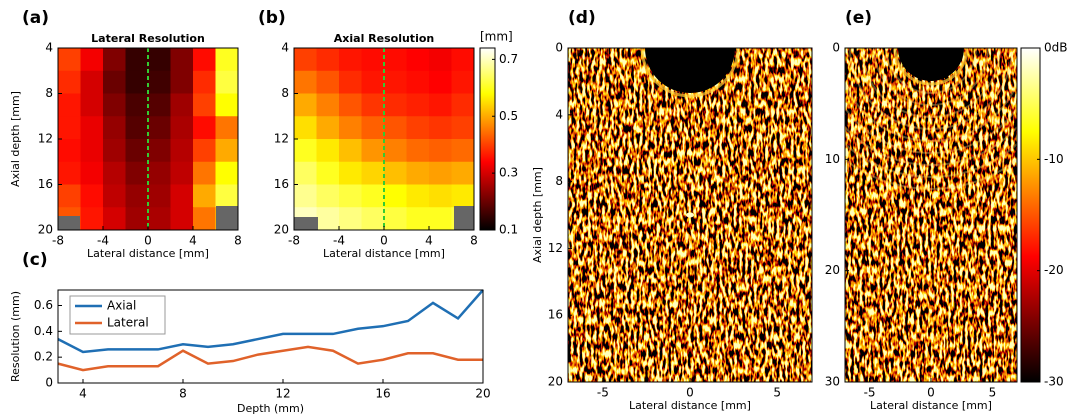 The height and width of the screenshot is (416, 1085). I want to click on x-tick-label: 0, so click(384, 241).